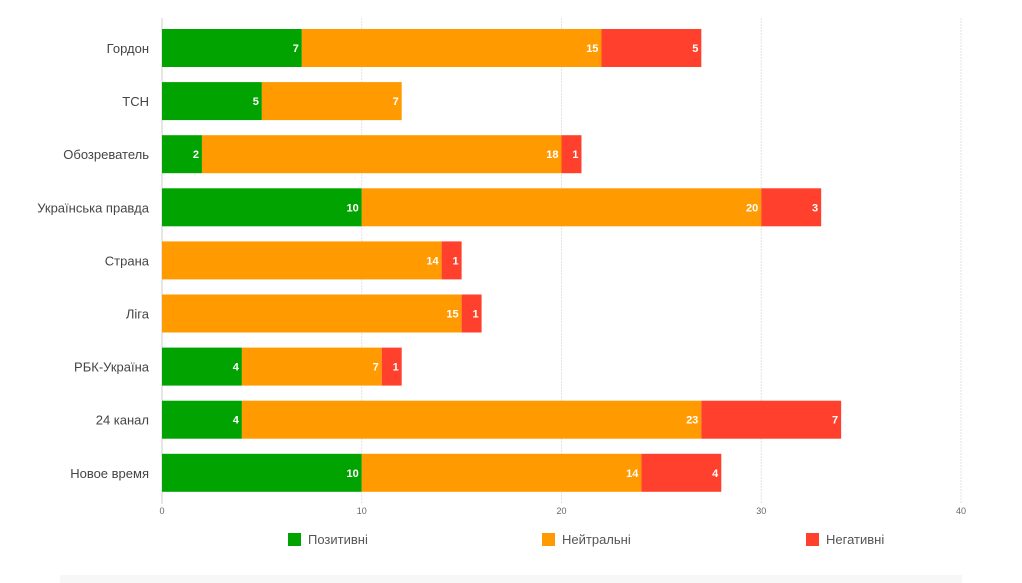 Image resolution: width=1022 pixels, height=583 pixels. I want to click on data-label: 23, so click(692, 421).